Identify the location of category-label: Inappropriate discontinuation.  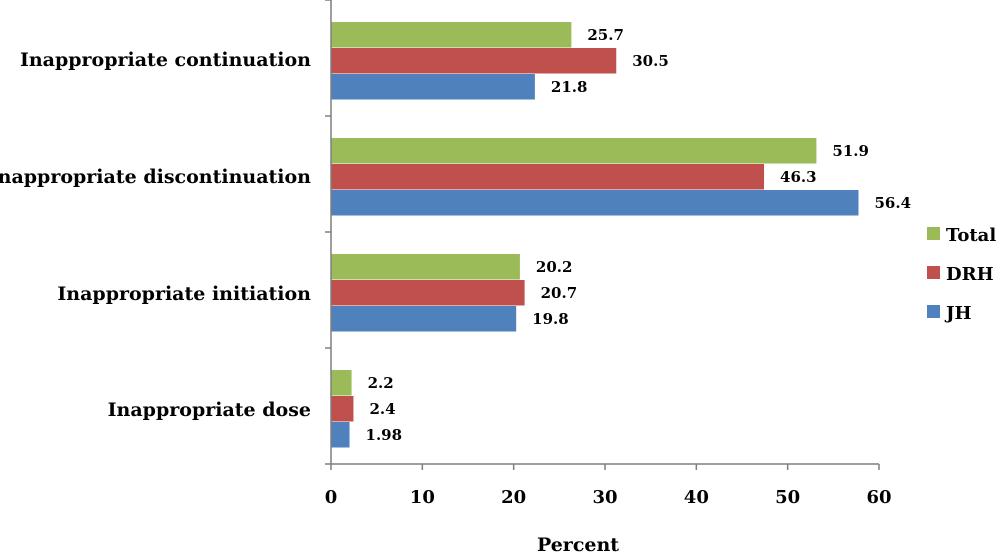
(155, 177).